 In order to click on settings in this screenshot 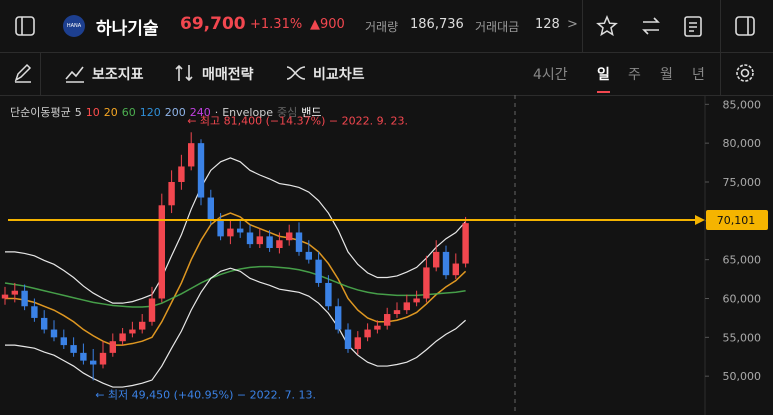, I will do `click(745, 73)`.